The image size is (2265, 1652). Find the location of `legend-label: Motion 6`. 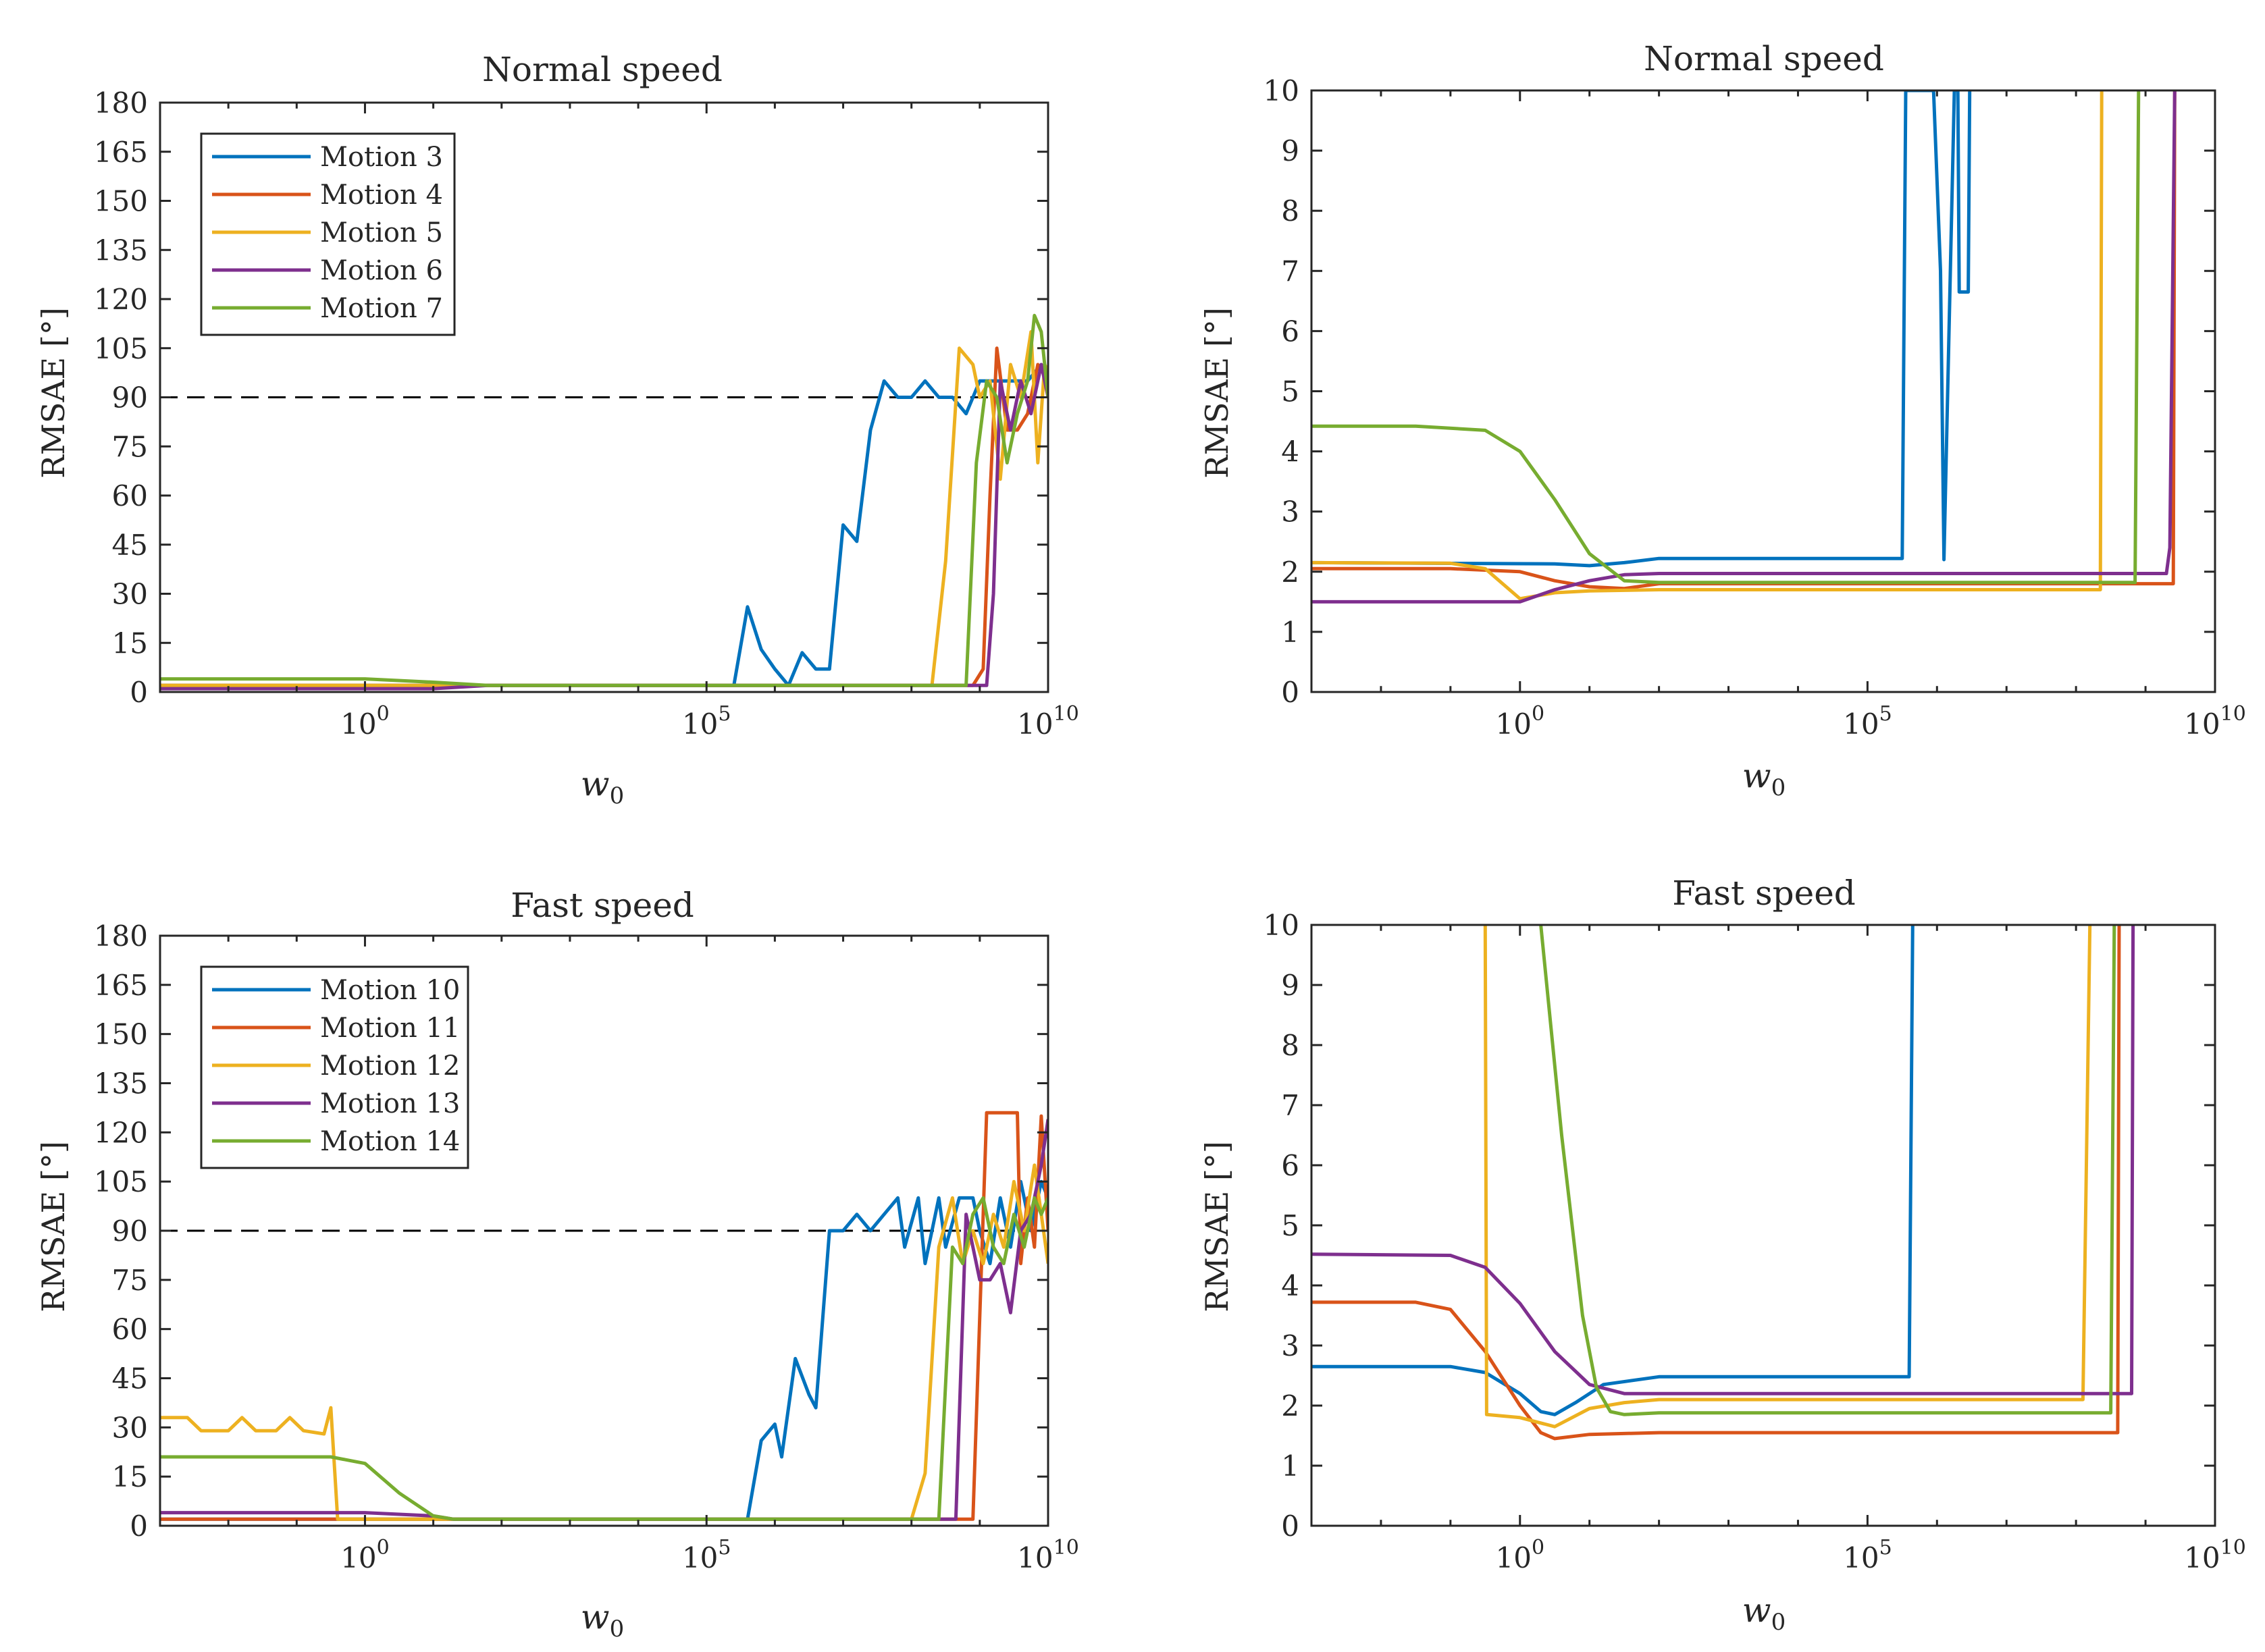

legend-label: Motion 6 is located at coordinates (381, 270).